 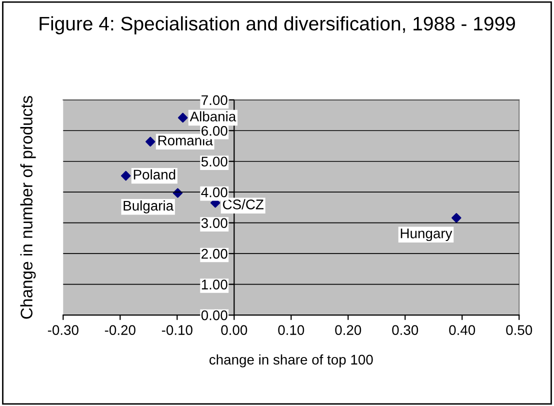 What do you see at coordinates (214, 223) in the screenshot?
I see `y-tick-label: 3.00` at bounding box center [214, 223].